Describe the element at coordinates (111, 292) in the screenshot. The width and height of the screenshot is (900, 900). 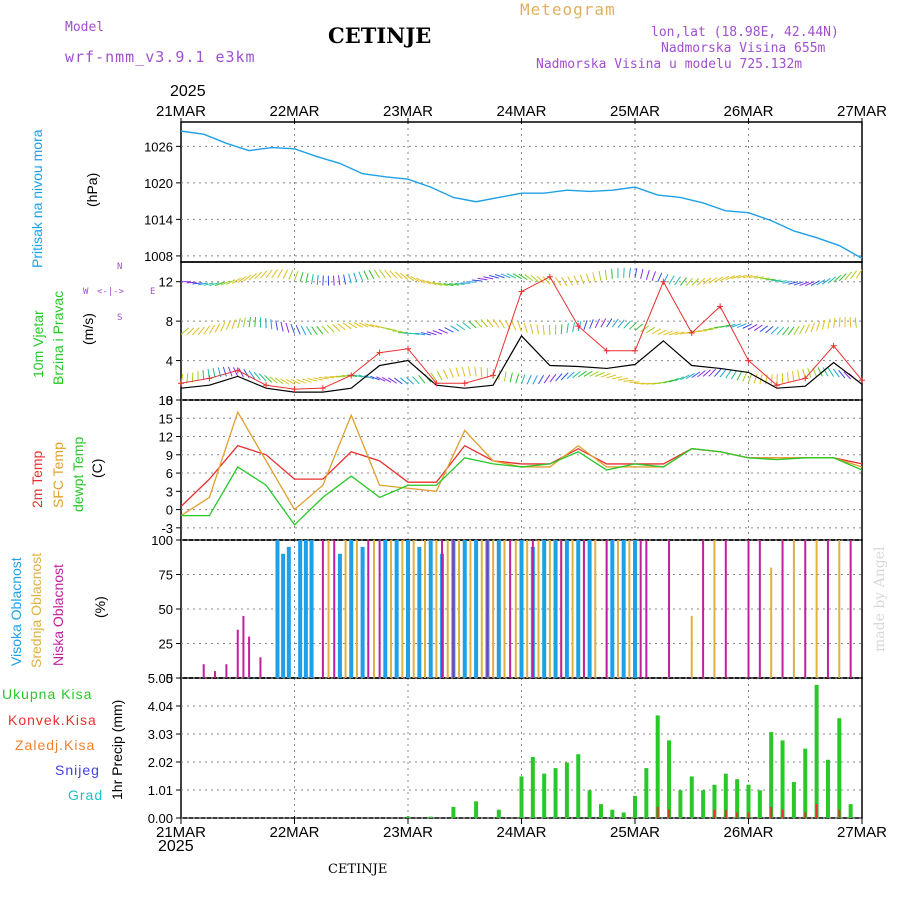
I see `compass-arrows-icon: <-|->` at that location.